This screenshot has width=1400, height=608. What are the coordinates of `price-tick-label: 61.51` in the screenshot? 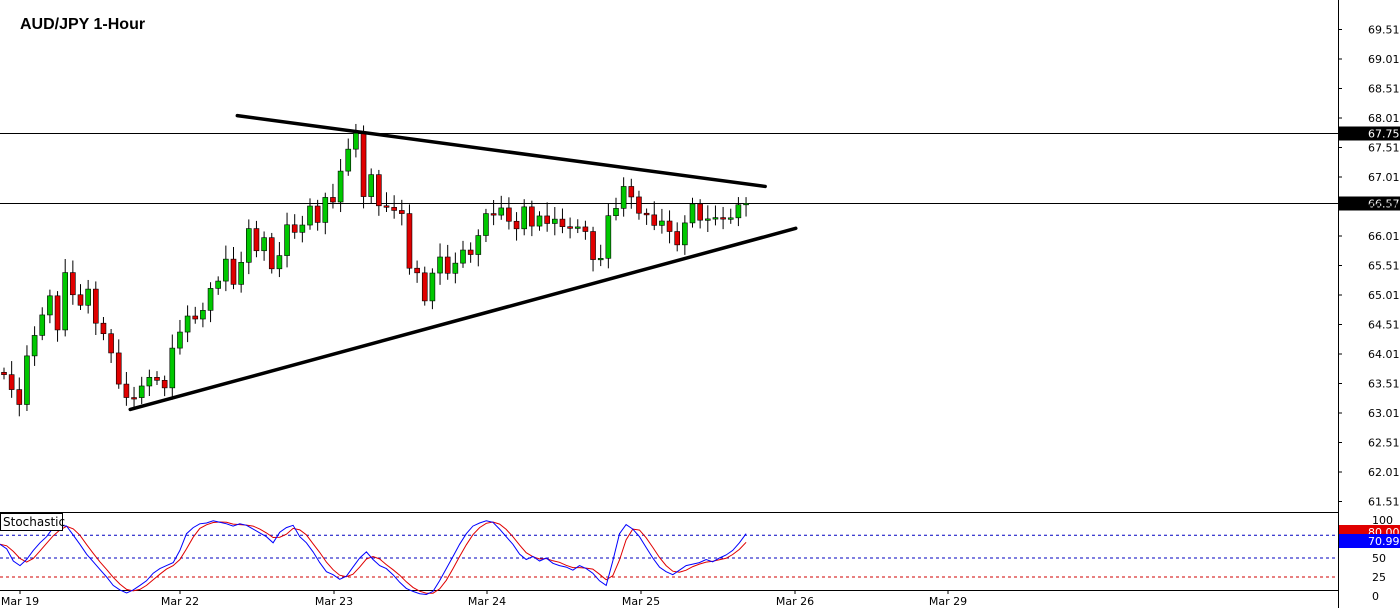 It's located at (1384, 502).